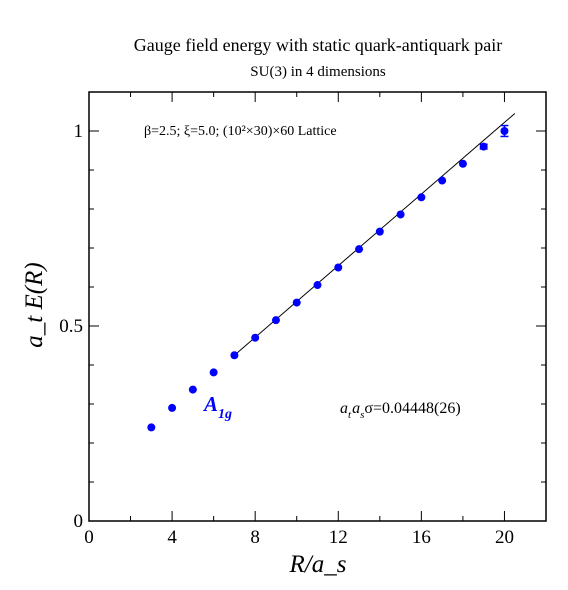 The height and width of the screenshot is (590, 568). I want to click on x-tick-label: 8, so click(255, 537).